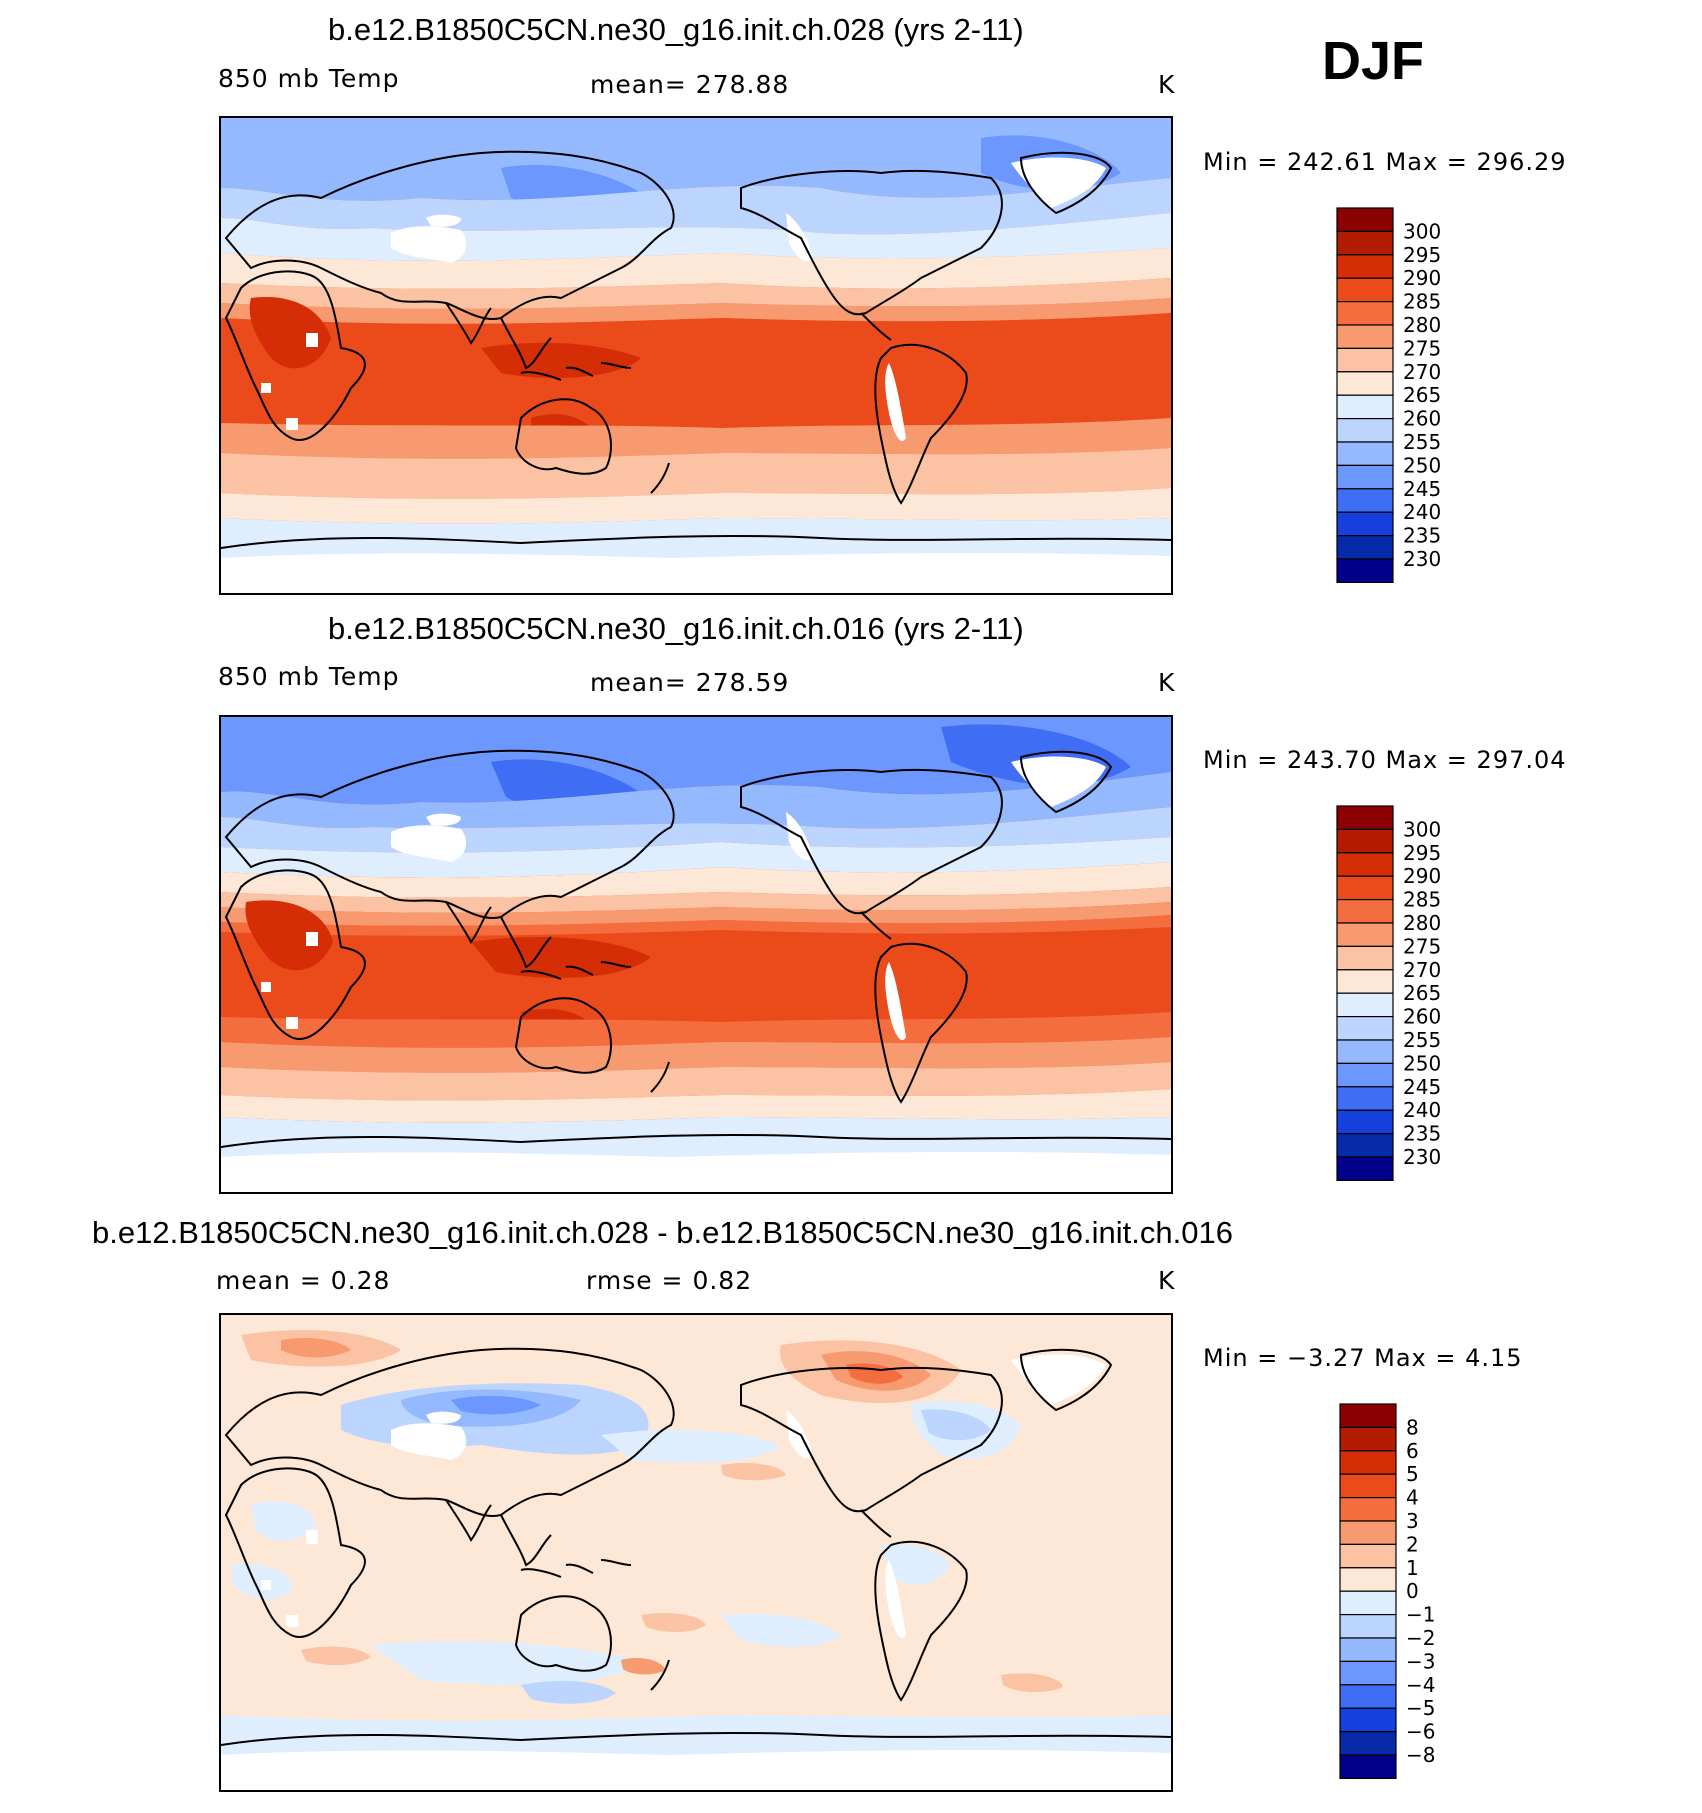  What do you see at coordinates (696, 1055) in the screenshot?
I see `panel-2-band-salmon-s` at bounding box center [696, 1055].